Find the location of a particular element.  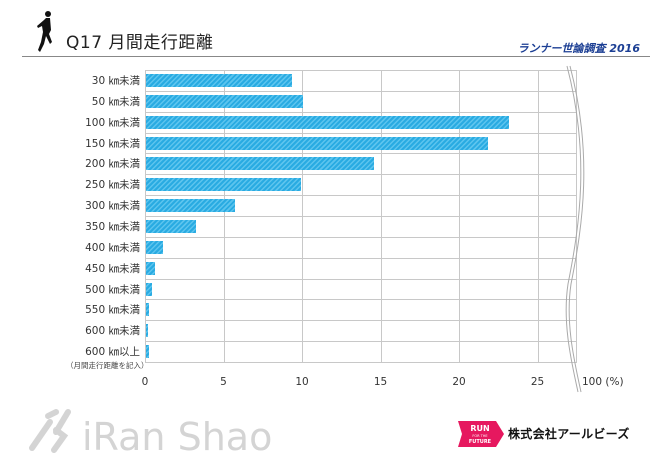

run-for-the-future-logo: RUN FOR THE FUTURE is located at coordinates (481, 434).